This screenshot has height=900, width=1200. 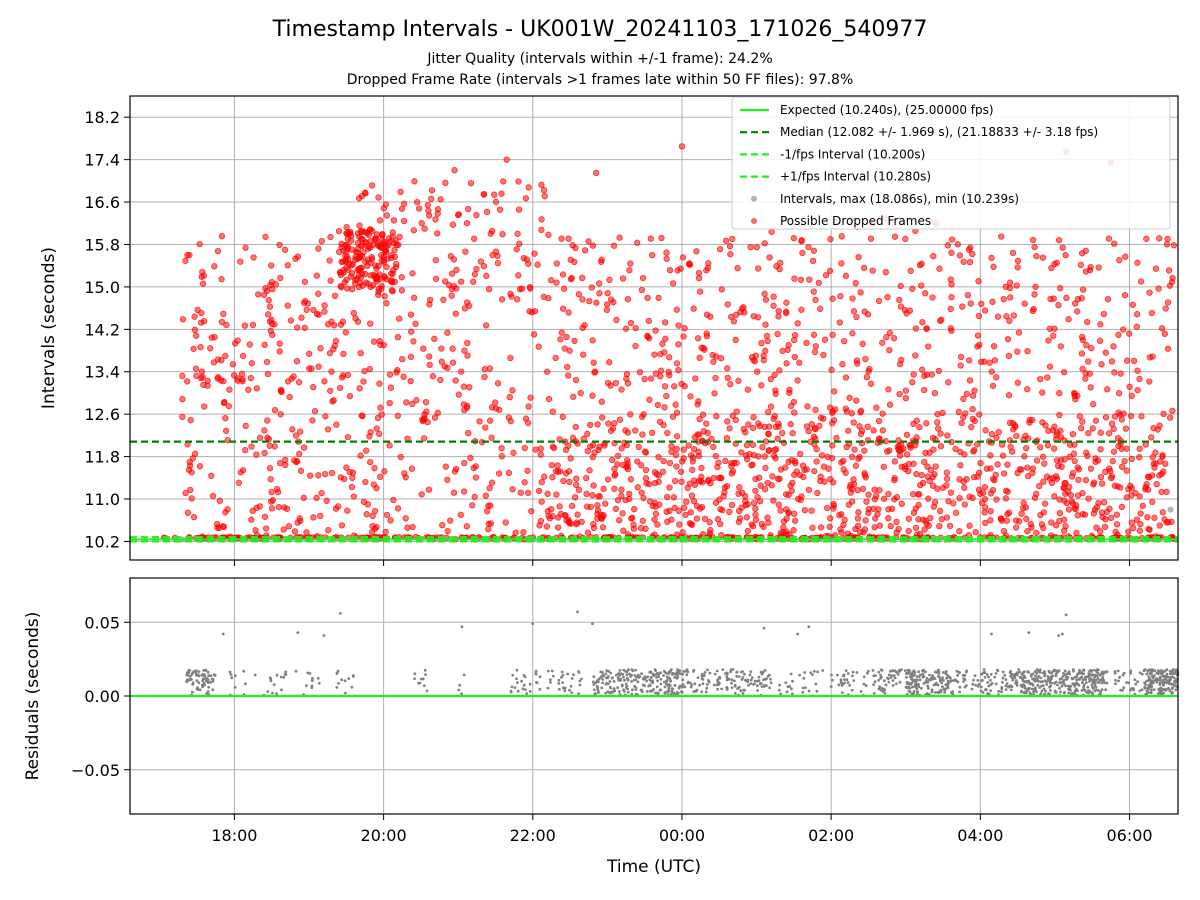 What do you see at coordinates (102, 622) in the screenshot?
I see `bottom-y-tick-label: 0.05` at bounding box center [102, 622].